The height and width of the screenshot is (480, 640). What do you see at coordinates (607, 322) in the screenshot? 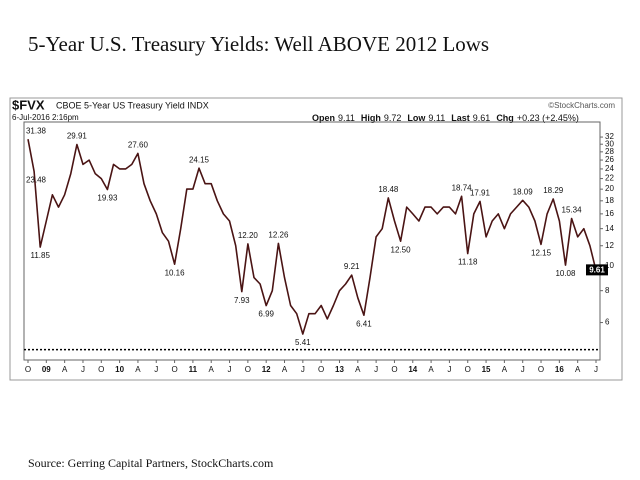
I see `y-tick-label: 6` at bounding box center [607, 322].